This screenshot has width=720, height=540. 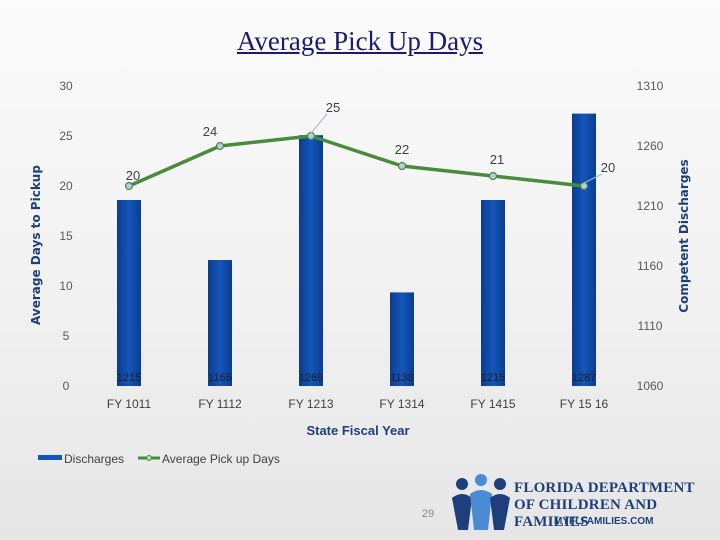 What do you see at coordinates (650, 326) in the screenshot?
I see `y2-tick-label: 1110` at bounding box center [650, 326].